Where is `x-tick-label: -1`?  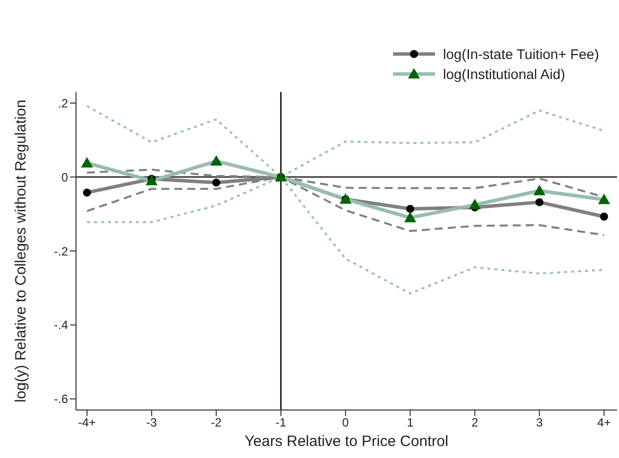
x-tick-label: -1 is located at coordinates (281, 423).